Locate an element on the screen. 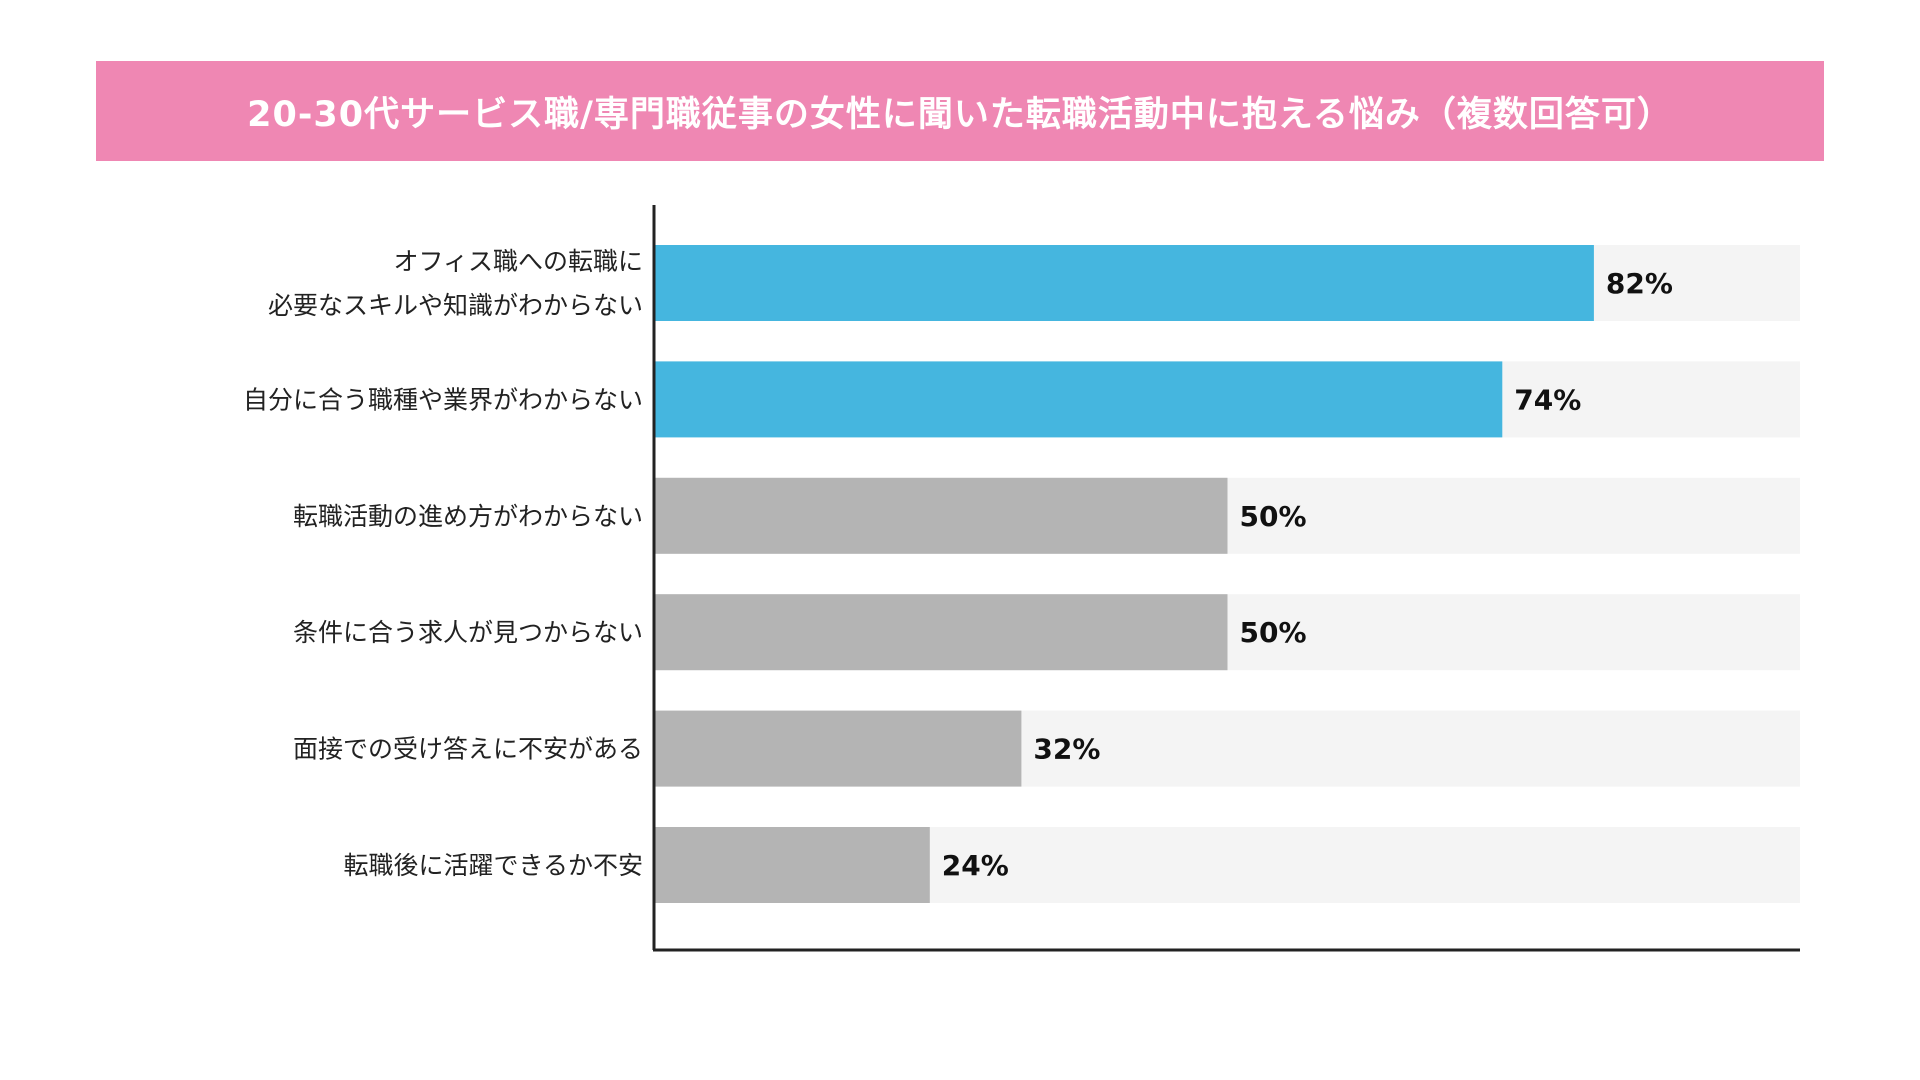 This screenshot has width=1920, height=1080. category-label: 自分に合う職種や業界がわからない is located at coordinates (443, 399).